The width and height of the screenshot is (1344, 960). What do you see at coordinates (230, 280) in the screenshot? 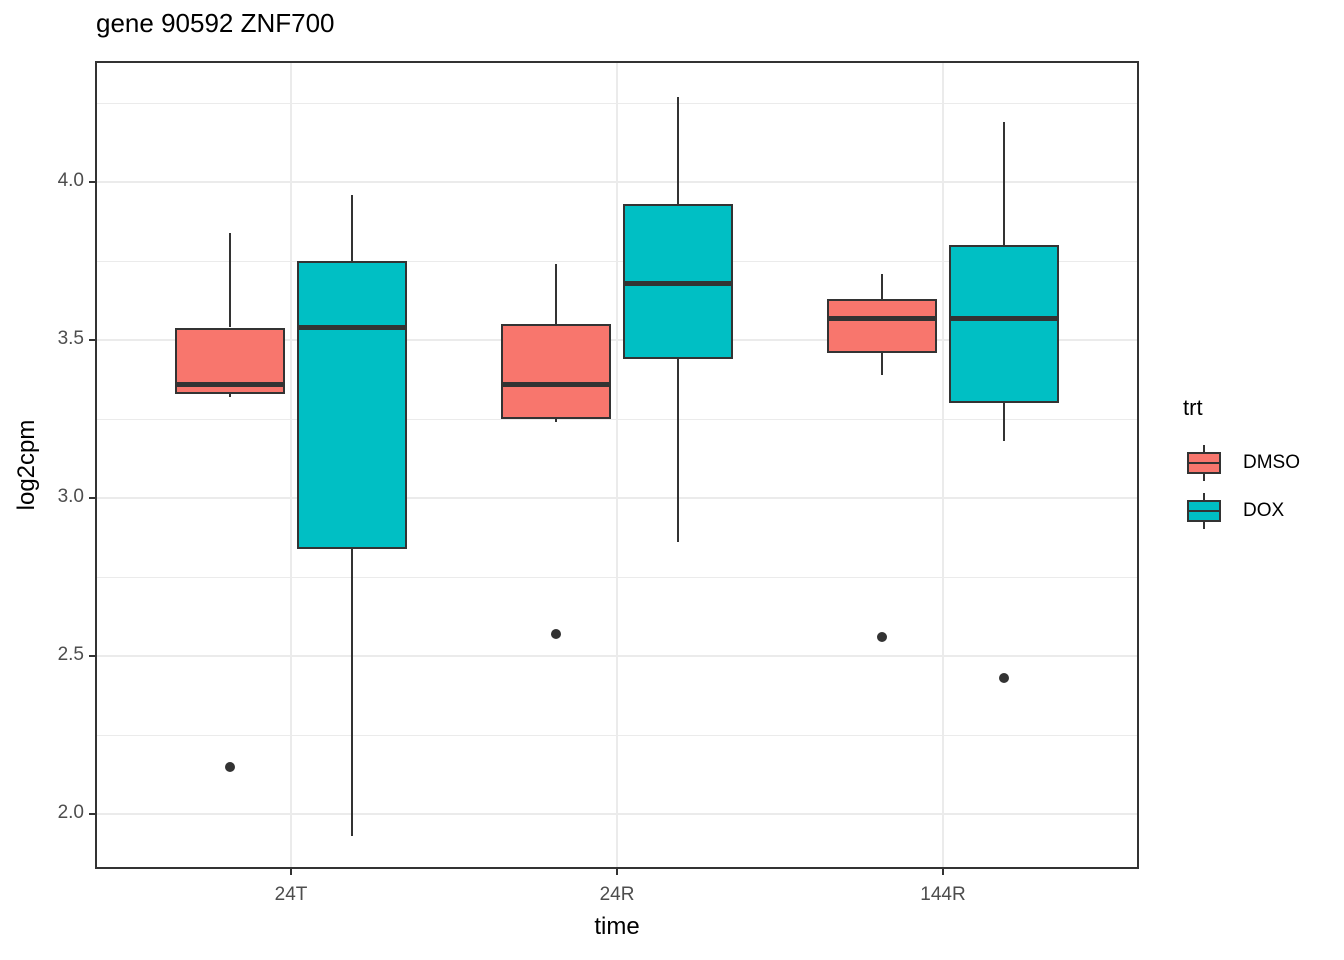
I see `box-24T-DMSO-upper-whisker` at bounding box center [230, 280].